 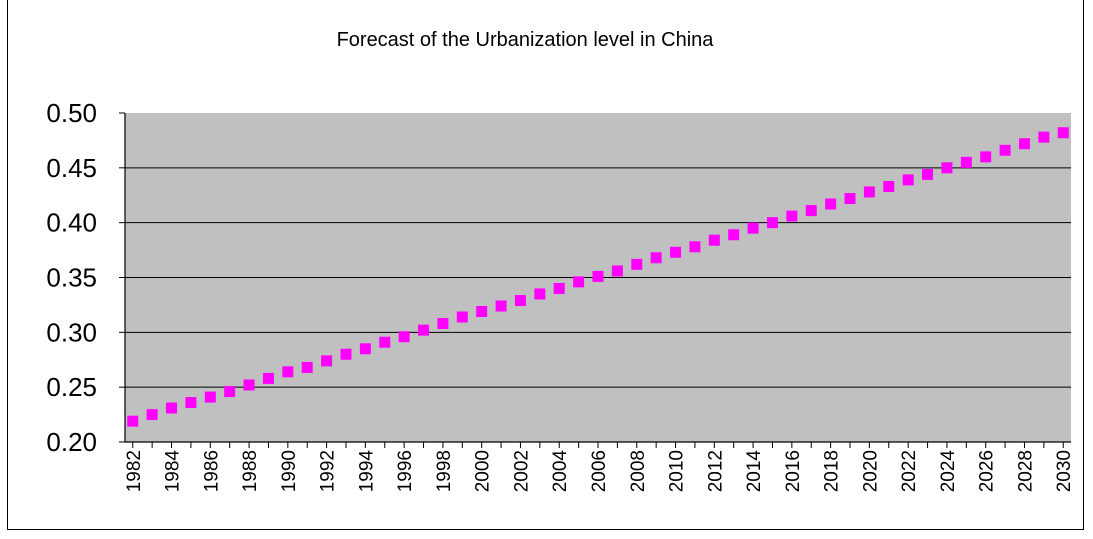 I want to click on x-tick-label: 2002, so click(x=521, y=471).